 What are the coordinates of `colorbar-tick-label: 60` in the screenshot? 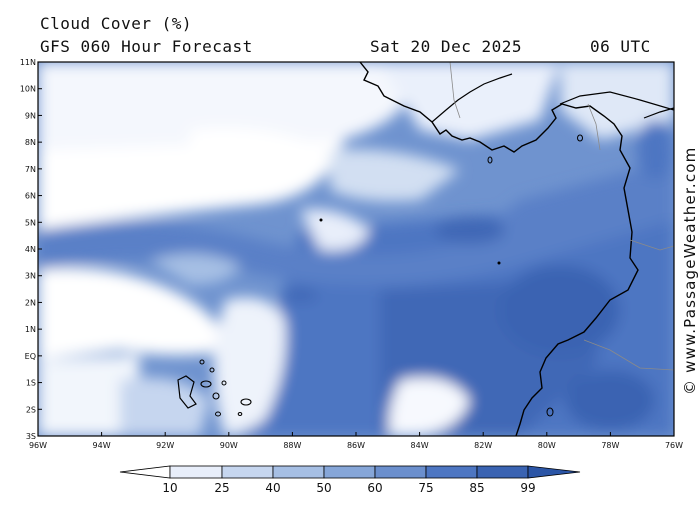 It's located at (374, 488).